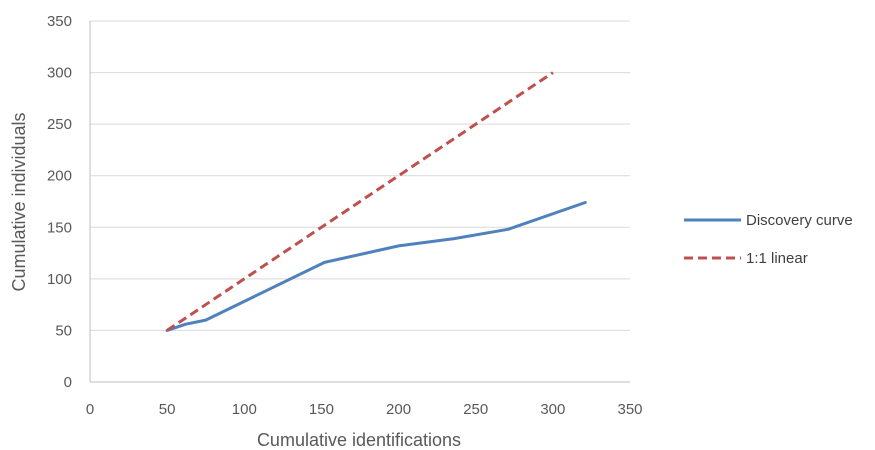 This screenshot has width=875, height=450. What do you see at coordinates (629, 409) in the screenshot?
I see `x-tick-label: 350` at bounding box center [629, 409].